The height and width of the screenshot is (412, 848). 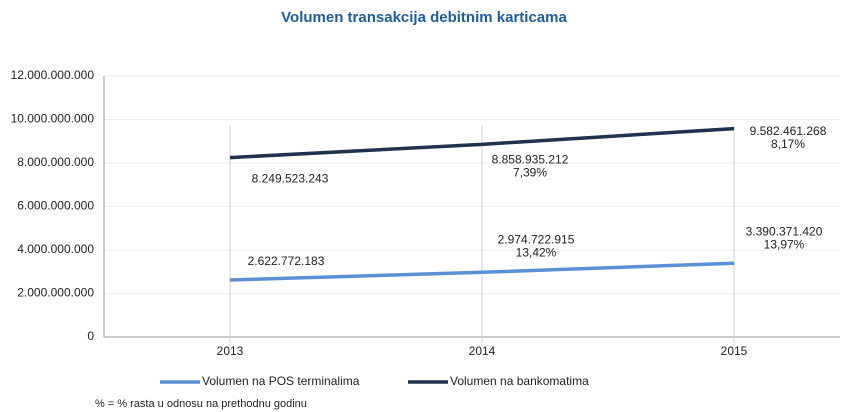 I want to click on note: % = % rasta u odnosu na prethodnu godinu, so click(x=201, y=404).